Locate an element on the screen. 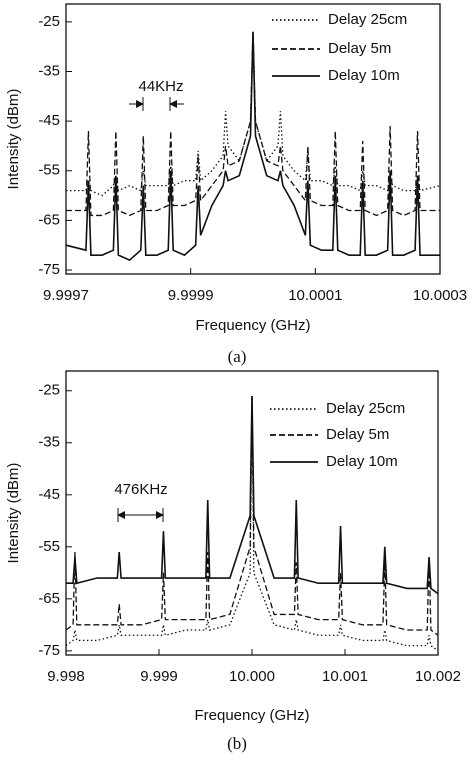  x-tick-label: 10.0003 is located at coordinates (440, 295).